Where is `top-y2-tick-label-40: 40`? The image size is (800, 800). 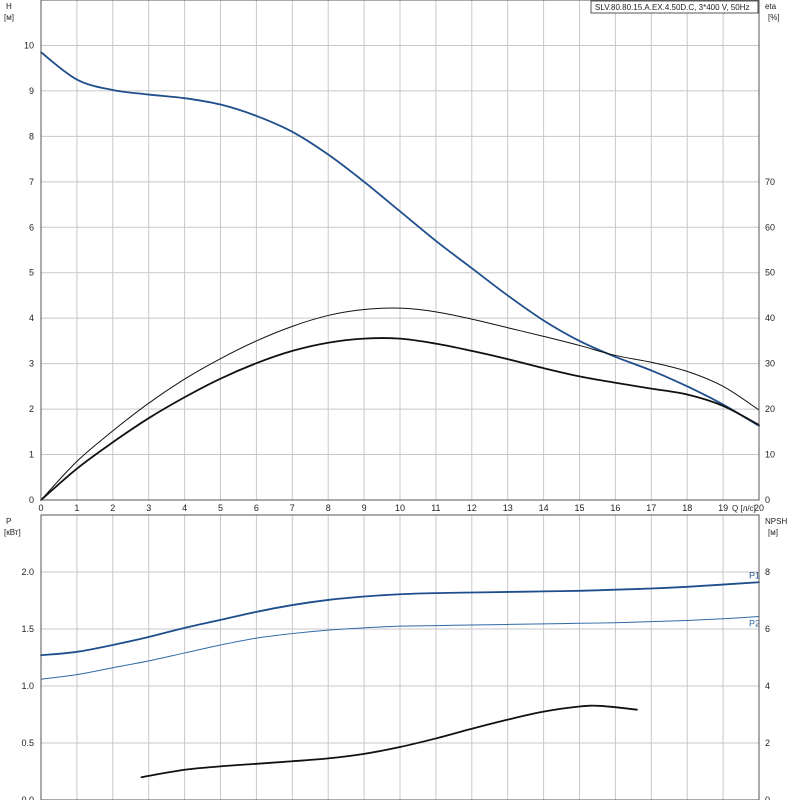
top-y2-tick-label-40: 40 is located at coordinates (770, 318).